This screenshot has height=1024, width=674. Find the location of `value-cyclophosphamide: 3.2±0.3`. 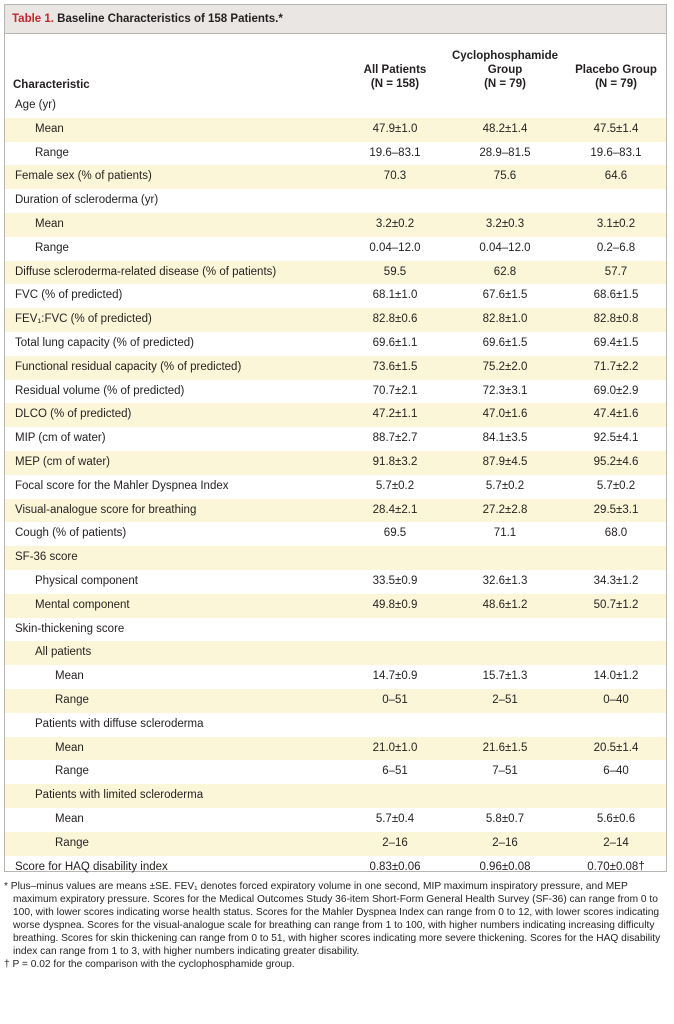

value-cyclophosphamide: 3.2±0.3 is located at coordinates (505, 223).